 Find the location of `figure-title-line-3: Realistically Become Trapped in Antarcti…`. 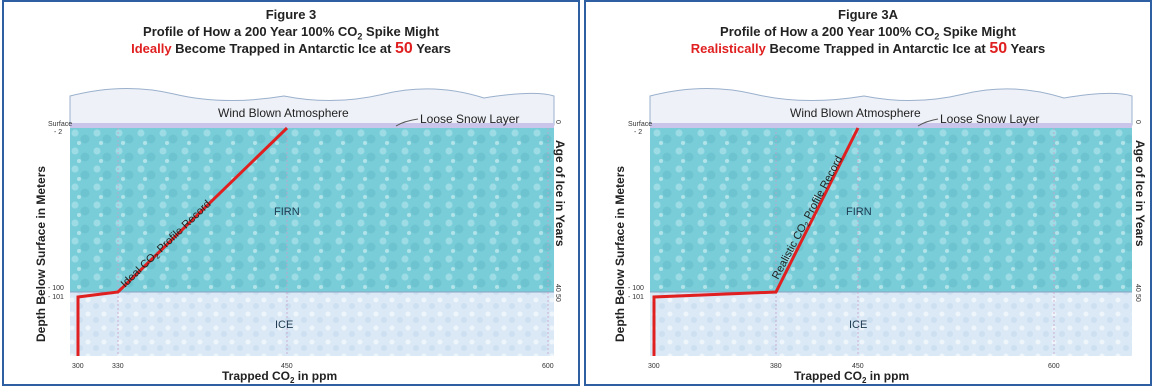

figure-title-line-3: Realistically Become Trapped in Antarcti… is located at coordinates (868, 48).